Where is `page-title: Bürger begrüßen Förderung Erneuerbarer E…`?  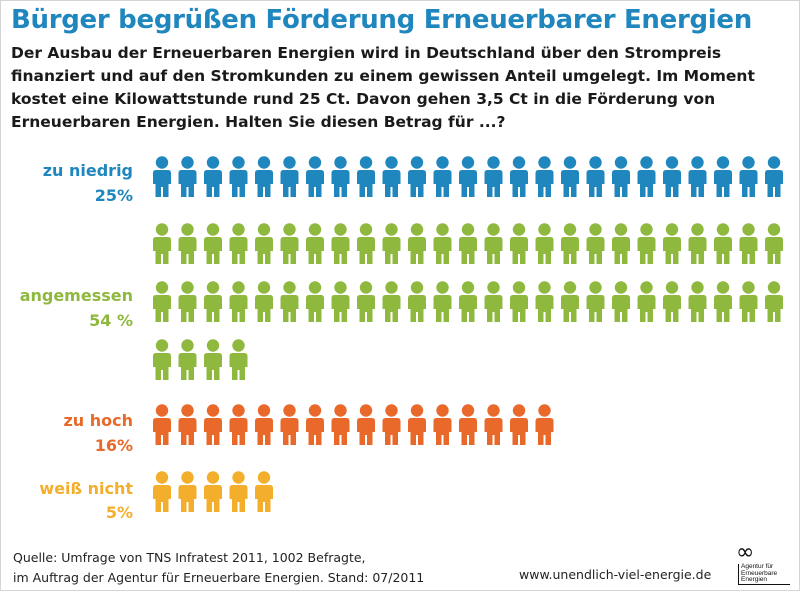 page-title: Bürger begrüßen Förderung Erneuerbarer E… is located at coordinates (381, 20).